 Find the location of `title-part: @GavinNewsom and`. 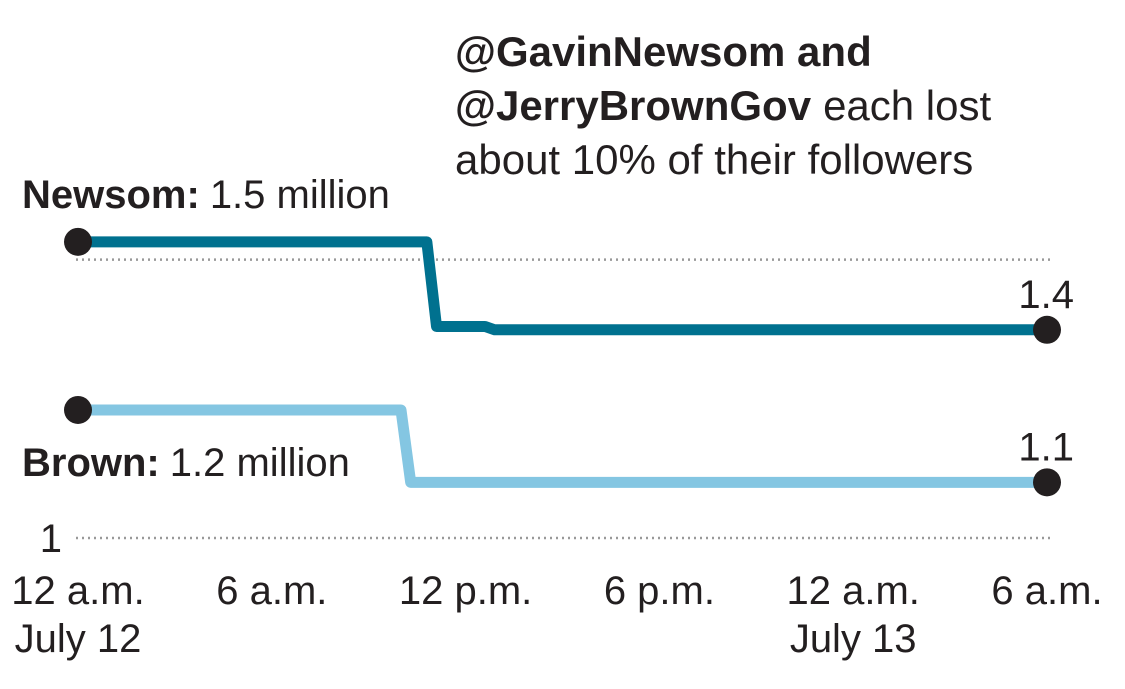

title-part: @GavinNewsom and is located at coordinates (663, 51).